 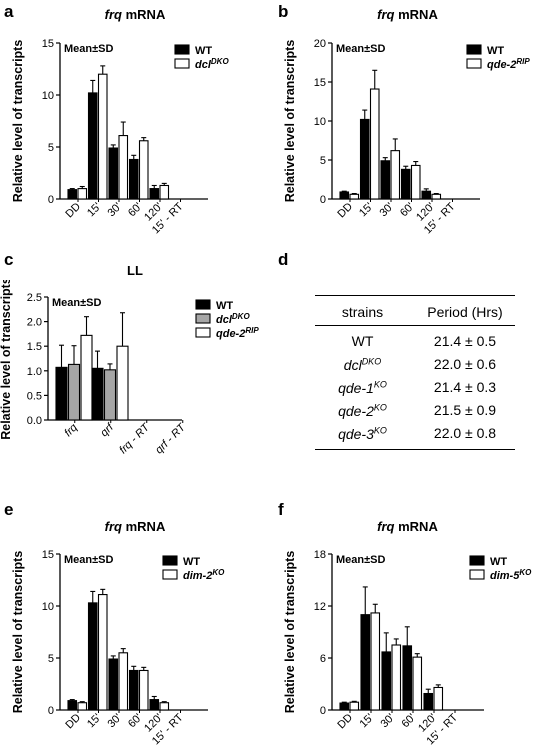 What do you see at coordinates (362, 364) in the screenshot?
I see `table-cell-strain: dclDKO` at bounding box center [362, 364].